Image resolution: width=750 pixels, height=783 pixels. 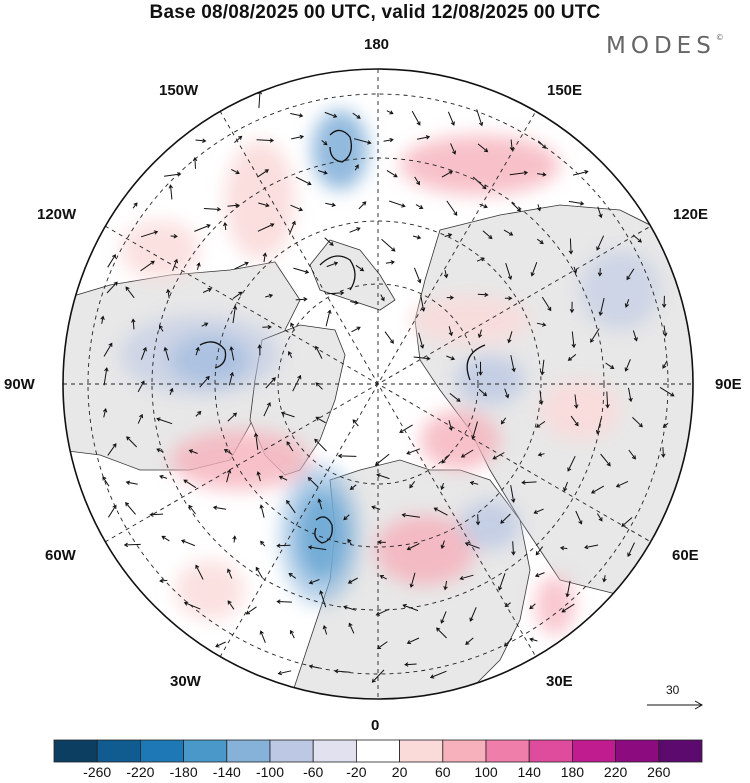 I want to click on anomaly-neg-nepac, so click(x=340, y=150).